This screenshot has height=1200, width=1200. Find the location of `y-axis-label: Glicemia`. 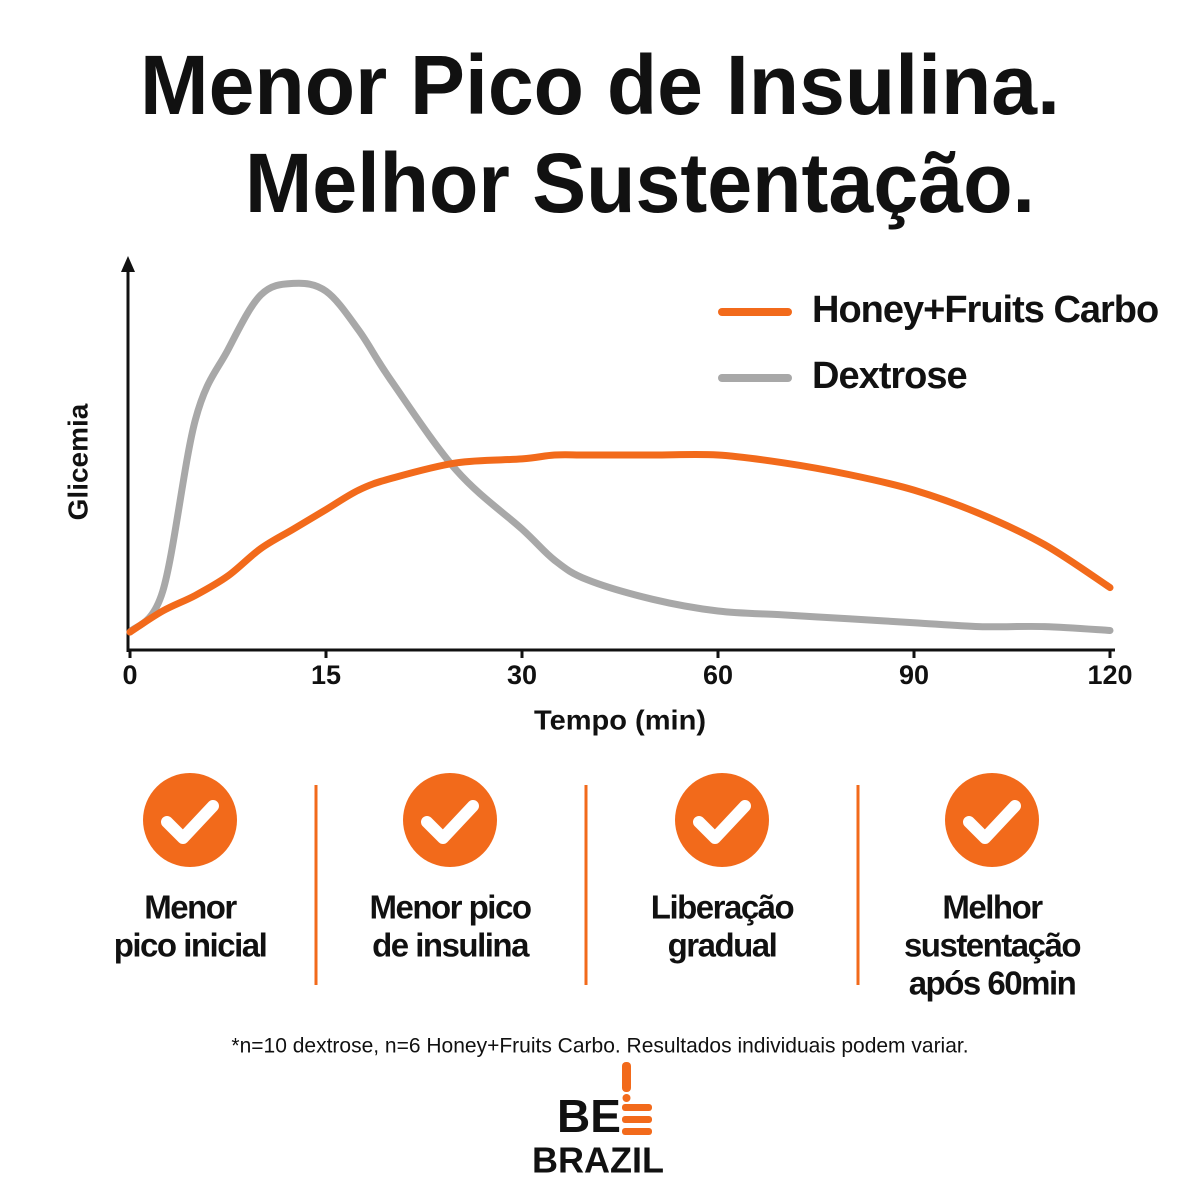

y-axis-label: Glicemia is located at coordinates (77, 461).